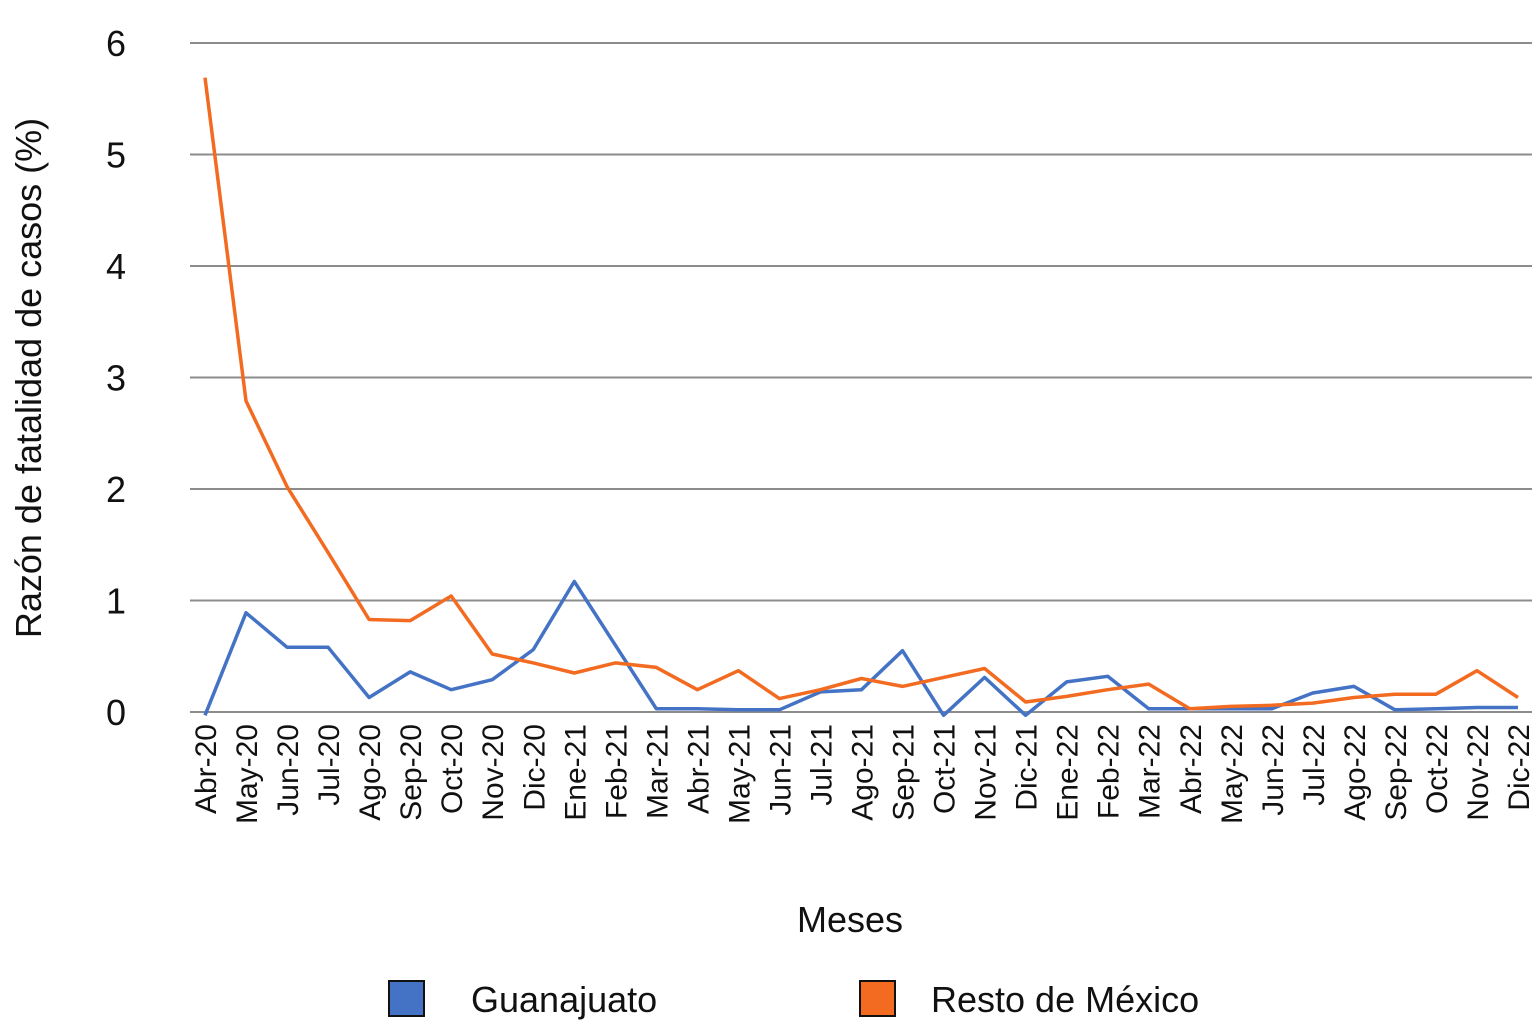 This screenshot has width=1537, height=1029. What do you see at coordinates (493, 772) in the screenshot?
I see `x-tick-label: Nov-20` at bounding box center [493, 772].